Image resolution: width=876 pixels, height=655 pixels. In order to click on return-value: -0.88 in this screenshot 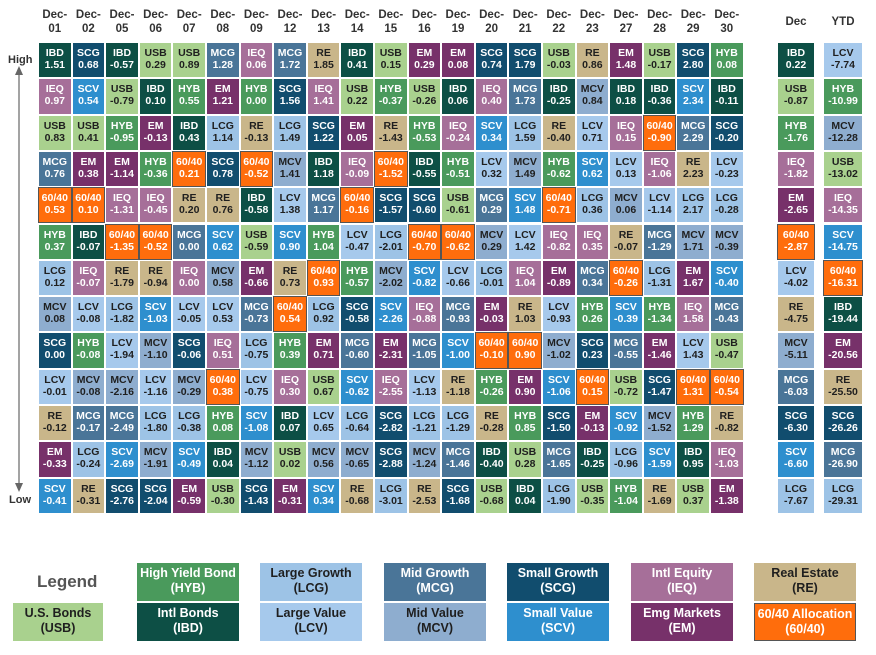, I will do `click(424, 319)`.